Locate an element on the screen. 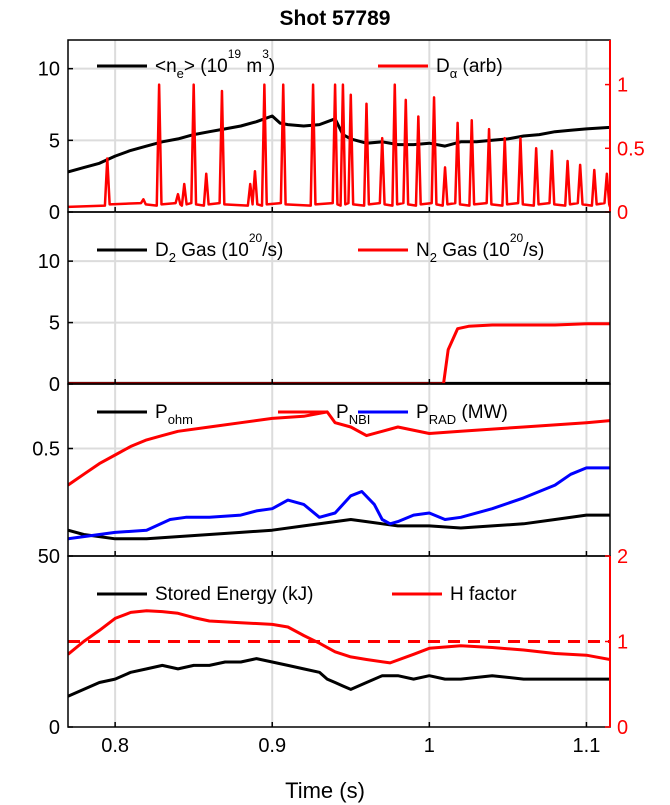 The width and height of the screenshot is (670, 805). n2-legend-label: N2 Gas (1020/s) is located at coordinates (480, 248).